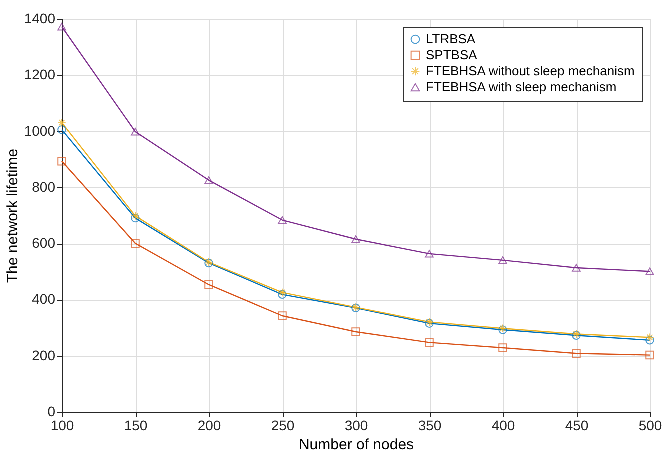 The image size is (672, 463). I want to click on x-tick-label: 350, so click(430, 426).